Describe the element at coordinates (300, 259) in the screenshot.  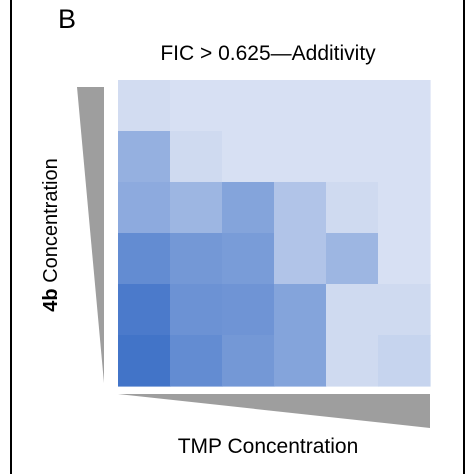
I see `heatmap-cell-r3-c3` at that location.